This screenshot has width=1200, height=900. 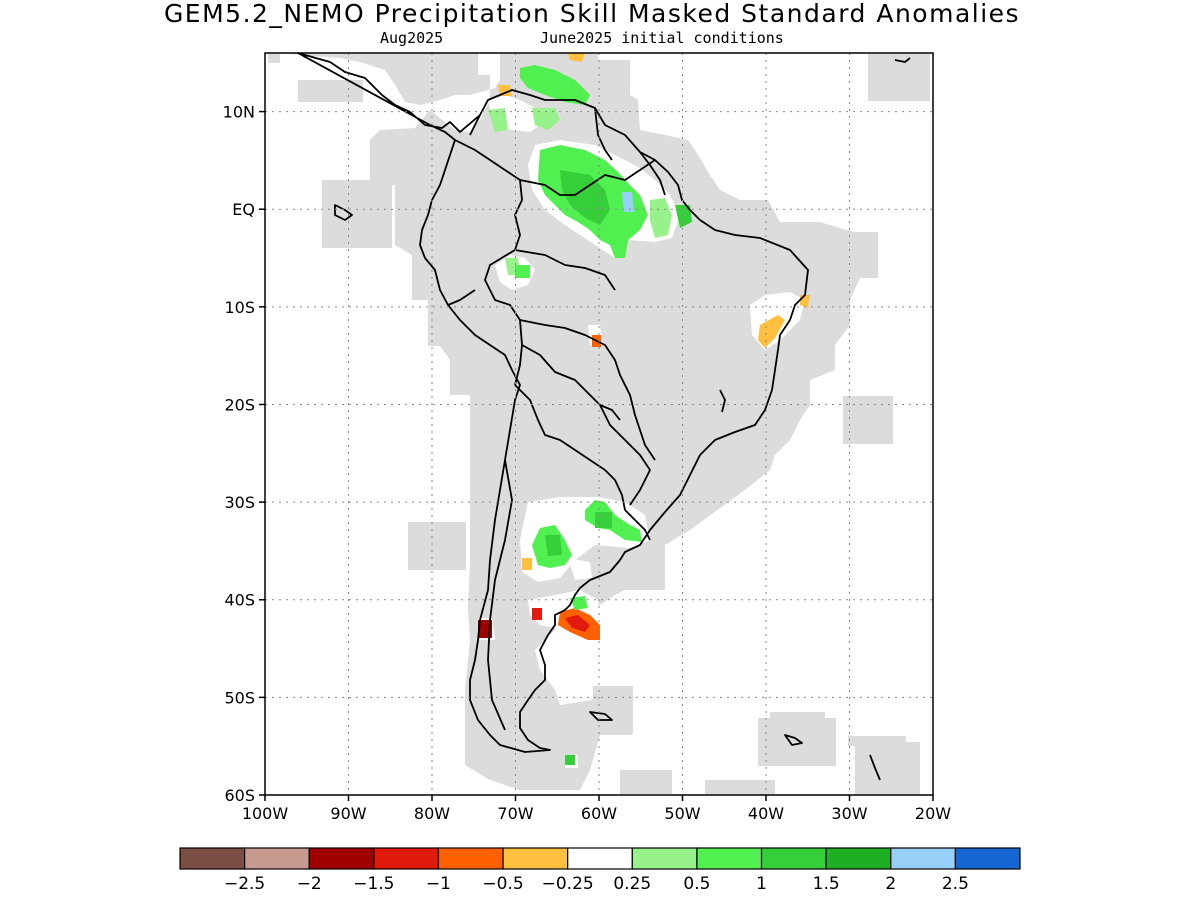 I want to click on lat-label: 20S, so click(x=239, y=404).